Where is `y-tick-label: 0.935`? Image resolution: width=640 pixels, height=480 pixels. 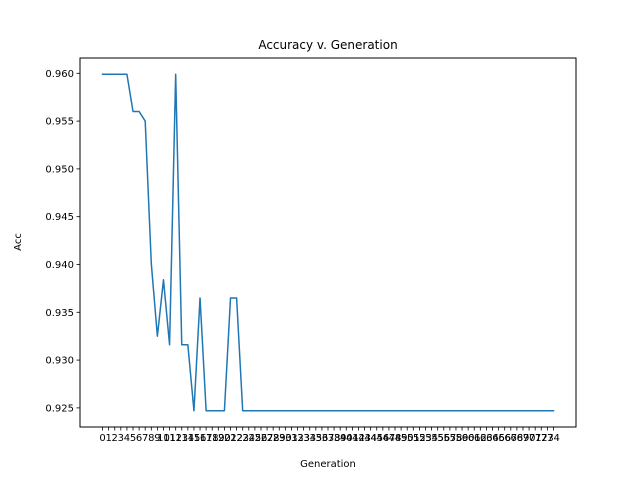 y-tick-label: 0.935 is located at coordinates (59, 313).